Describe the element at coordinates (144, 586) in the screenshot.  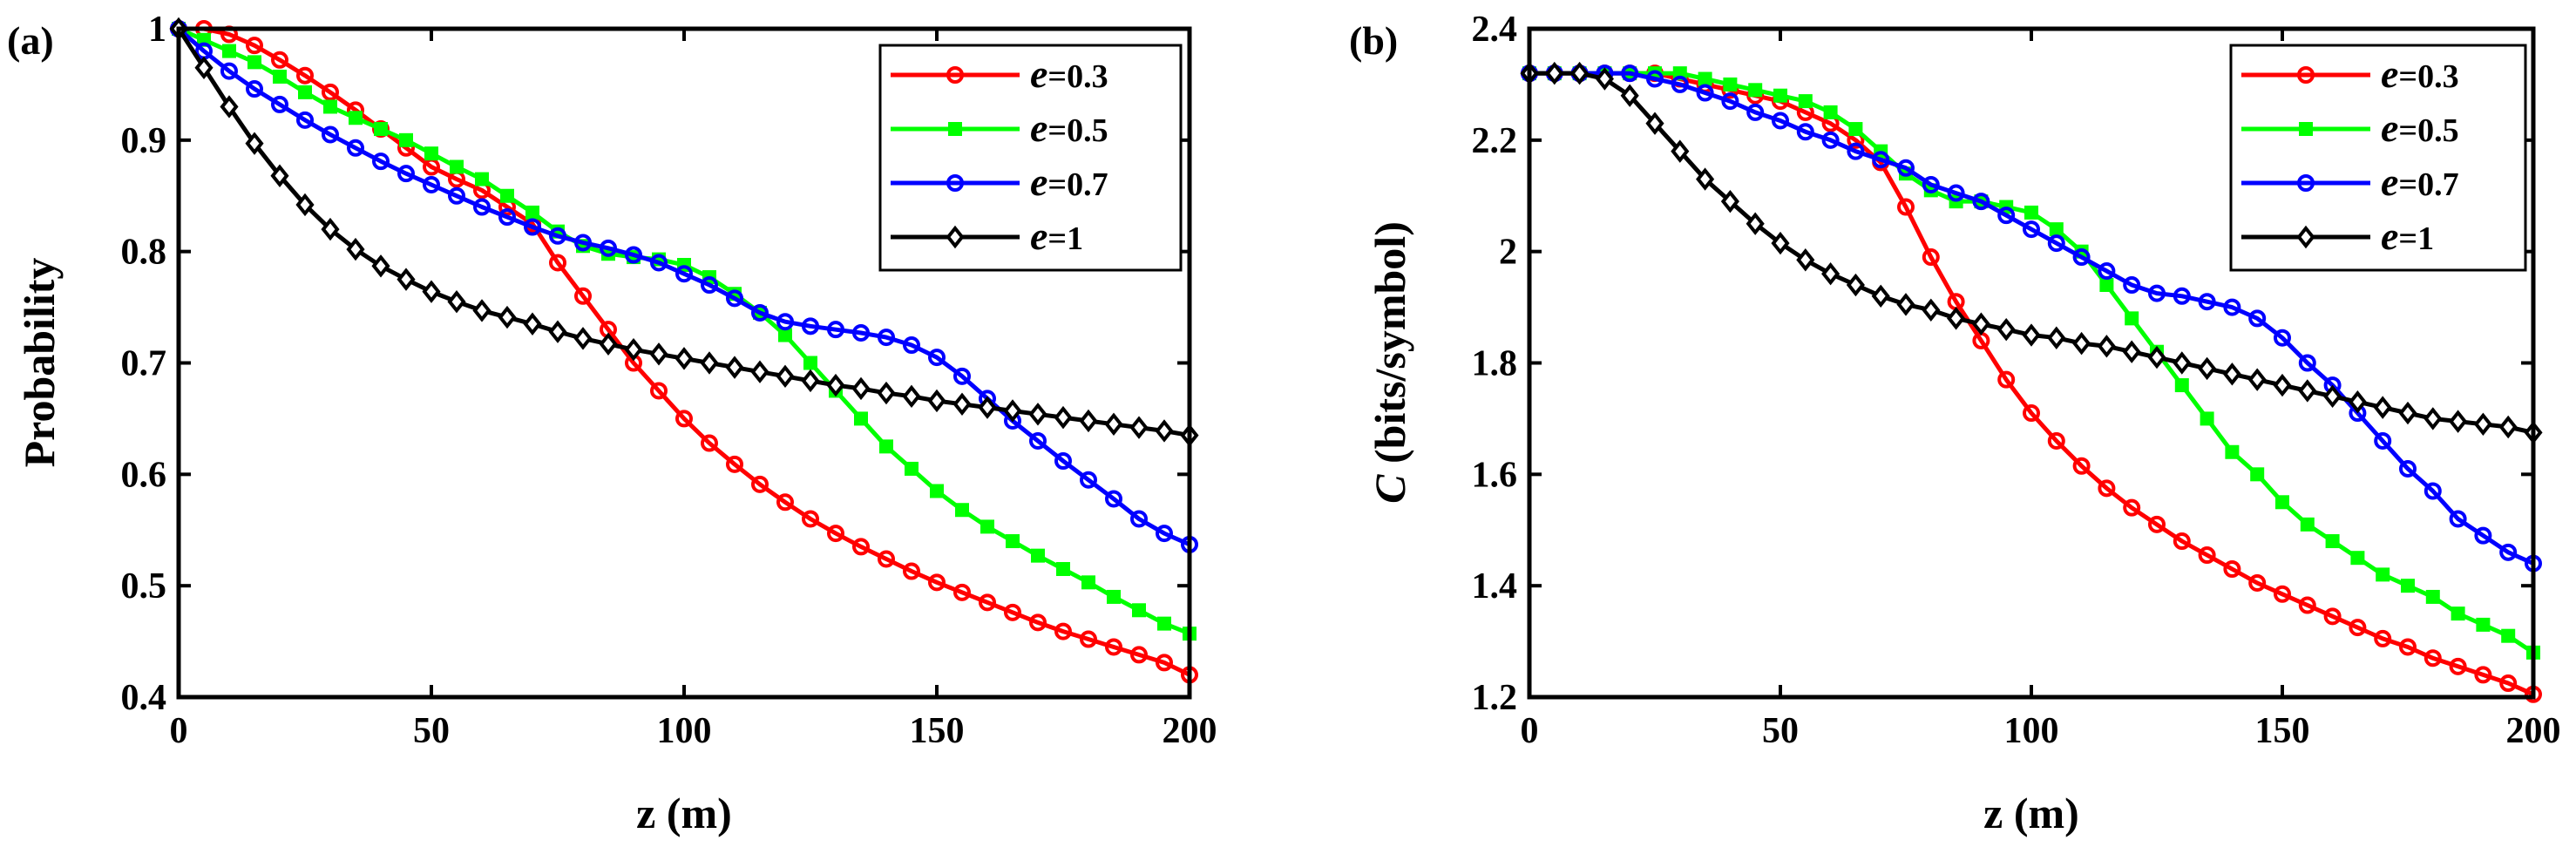
I see `y-tick-label: 0.5` at that location.